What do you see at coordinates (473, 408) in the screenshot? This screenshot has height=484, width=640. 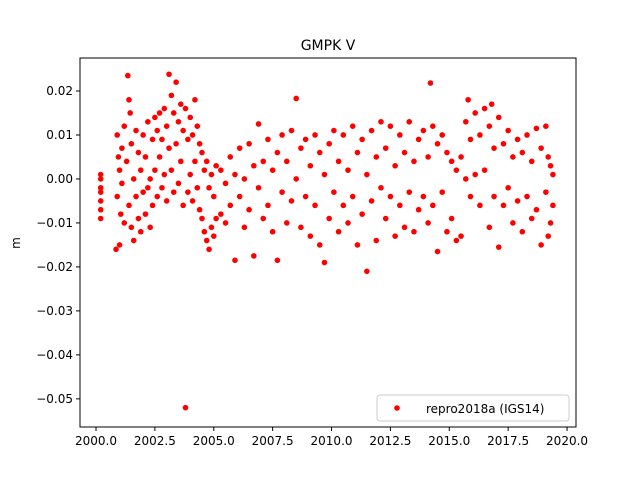 I see `legend-box` at bounding box center [473, 408].